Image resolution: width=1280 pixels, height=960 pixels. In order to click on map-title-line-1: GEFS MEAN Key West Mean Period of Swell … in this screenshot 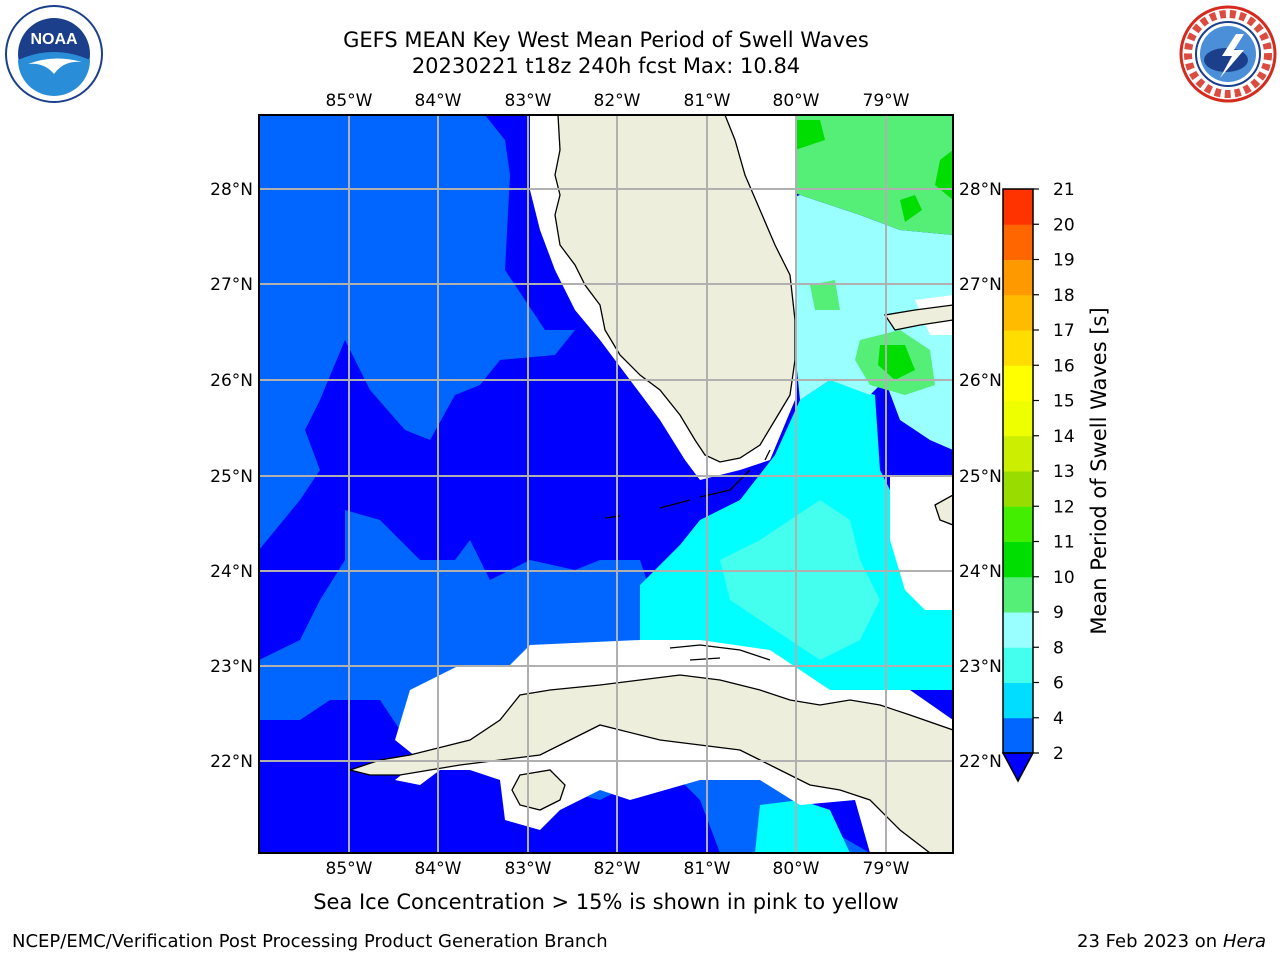, I will do `click(606, 40)`.